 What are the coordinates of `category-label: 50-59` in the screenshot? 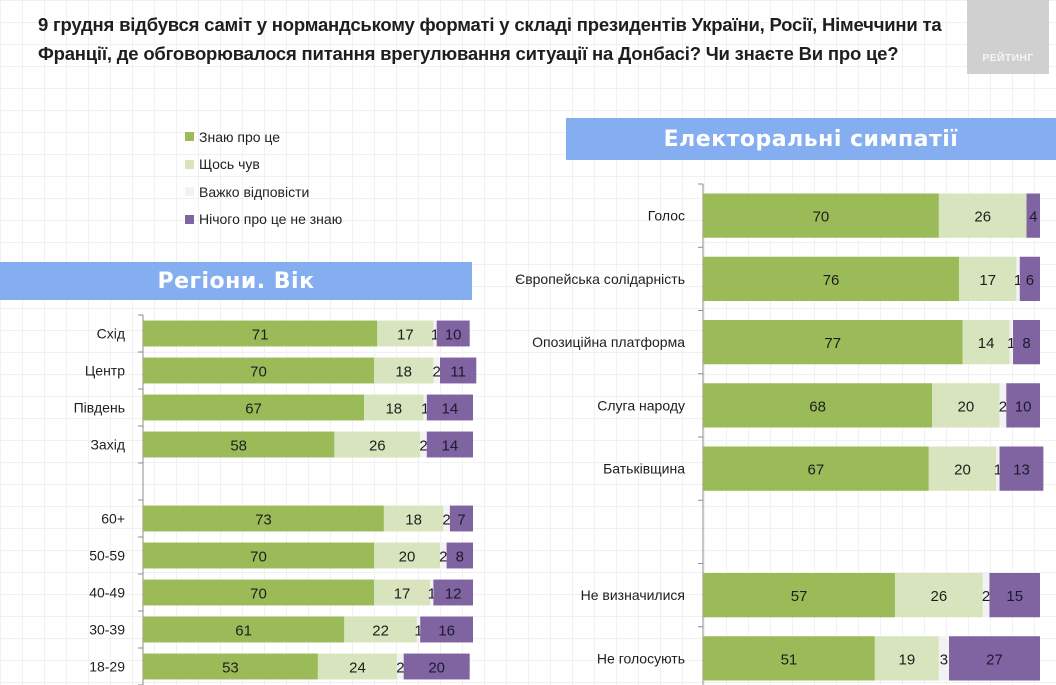 It's located at (107, 556).